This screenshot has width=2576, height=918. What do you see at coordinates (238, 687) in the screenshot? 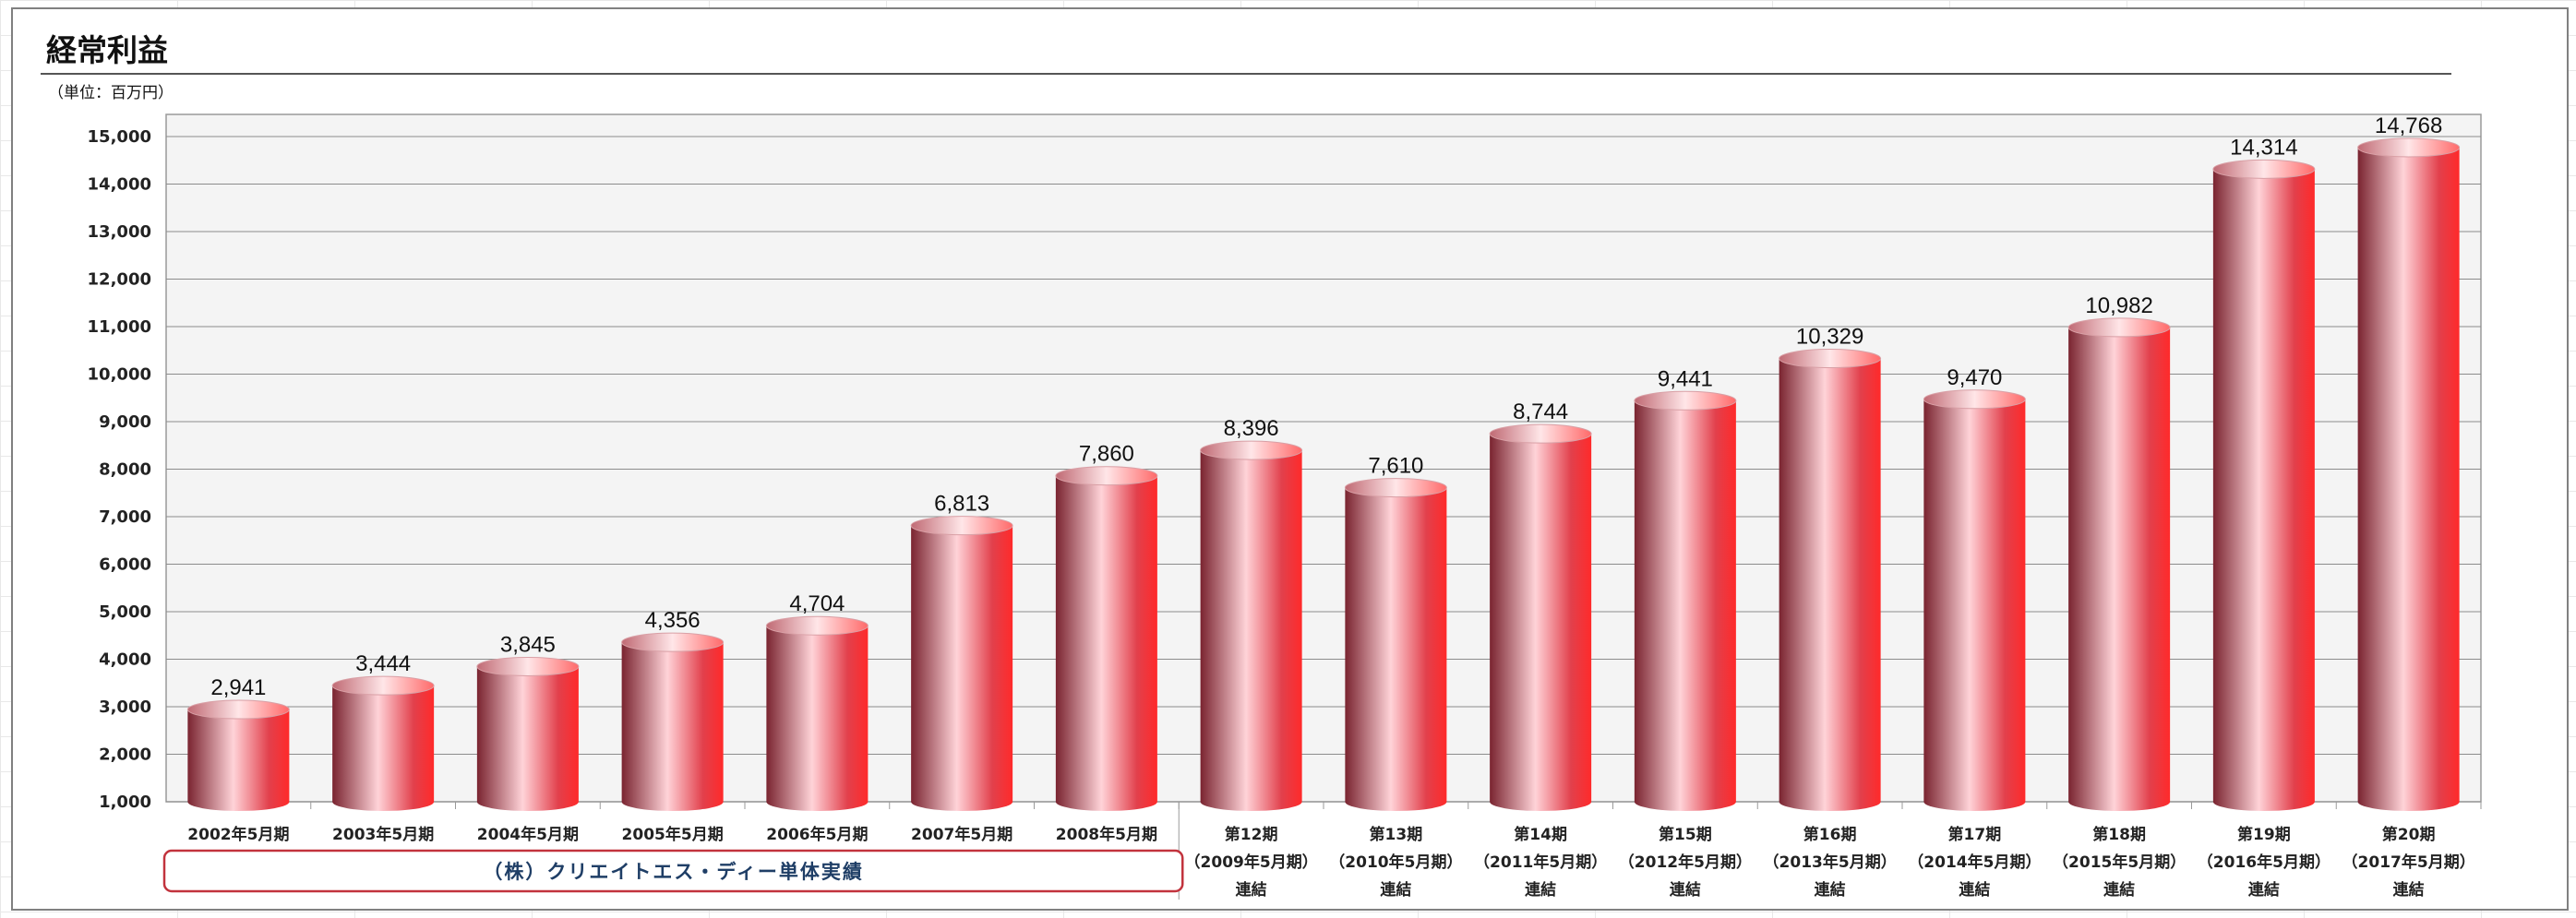
I see `data-label: 2,941` at bounding box center [238, 687].